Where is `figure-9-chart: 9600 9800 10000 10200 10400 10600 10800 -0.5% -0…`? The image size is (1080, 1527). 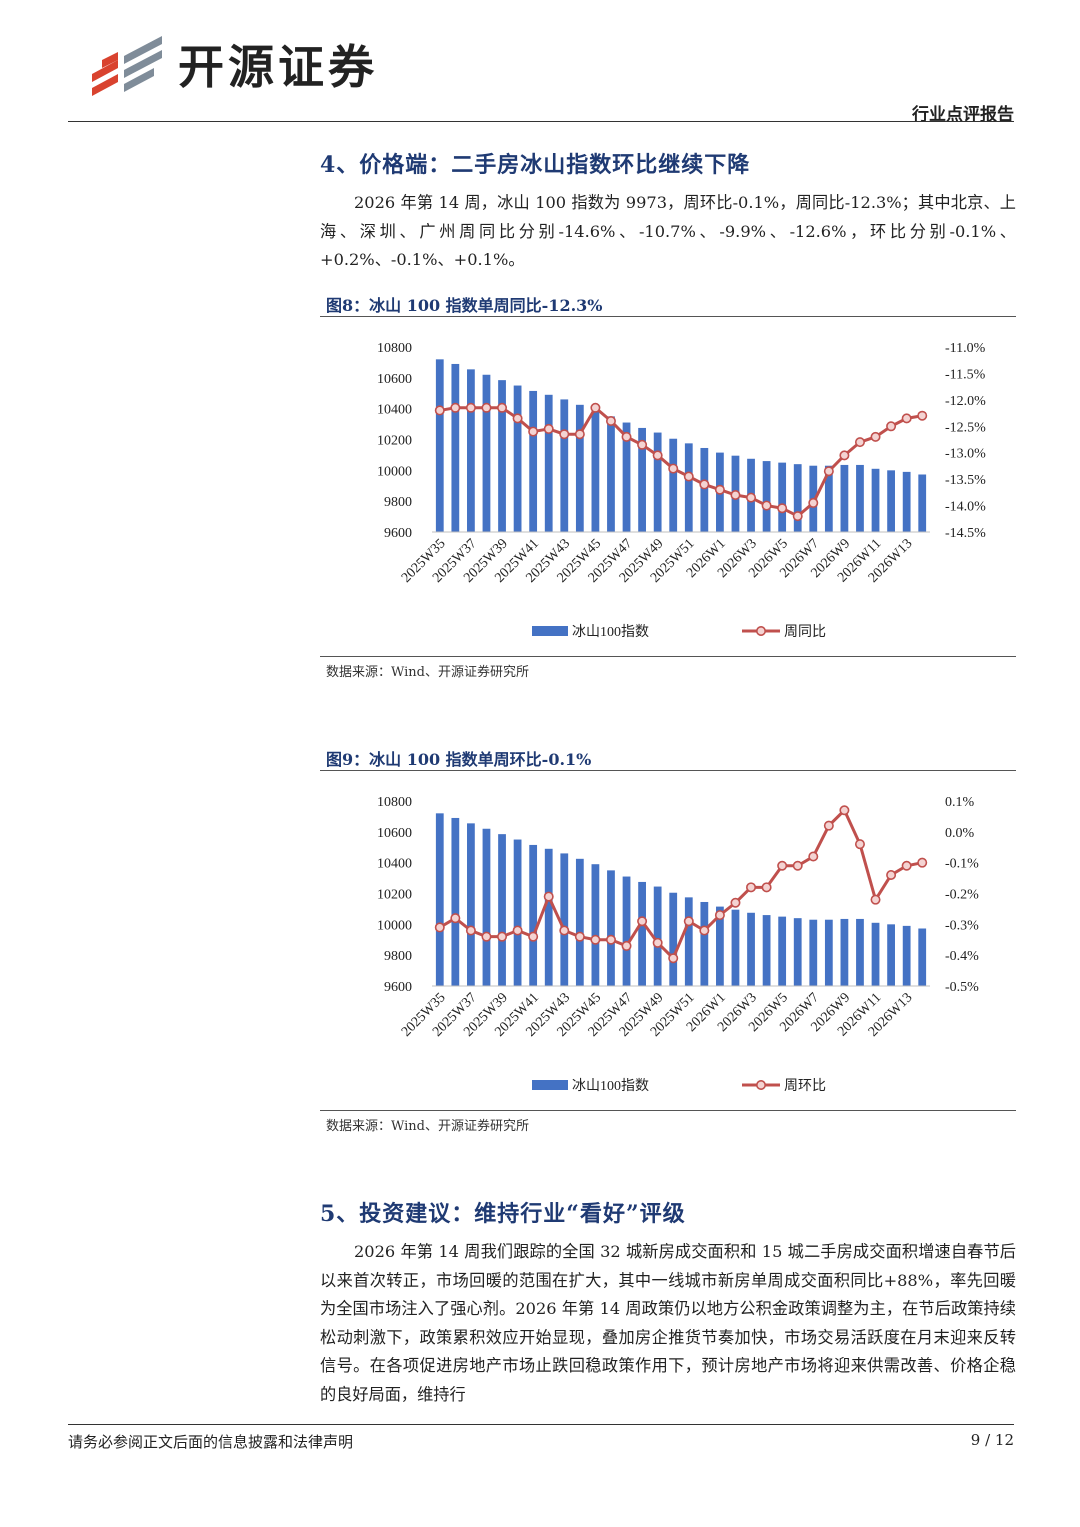 figure-9-chart: 9600 9800 10000 10200 10400 10600 10800 -0.5% -0… is located at coordinates (678, 944).